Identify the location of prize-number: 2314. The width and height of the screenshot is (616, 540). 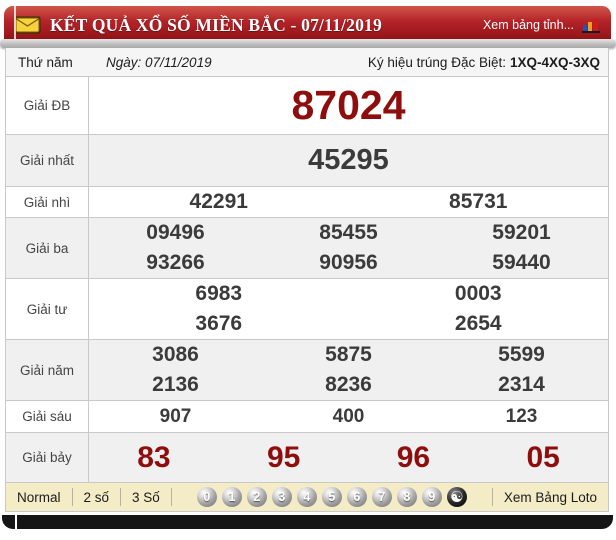
(521, 384).